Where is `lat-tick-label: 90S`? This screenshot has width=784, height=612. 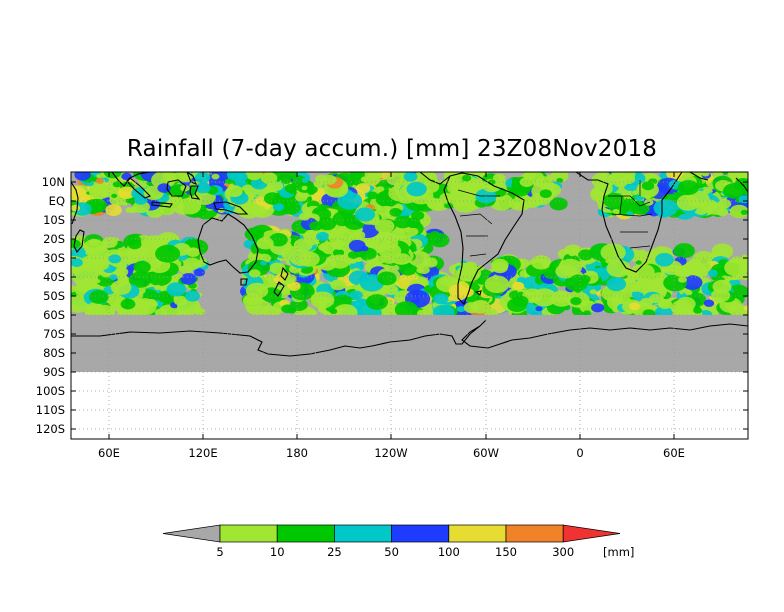
lat-tick-label: 90S is located at coordinates (54, 372).